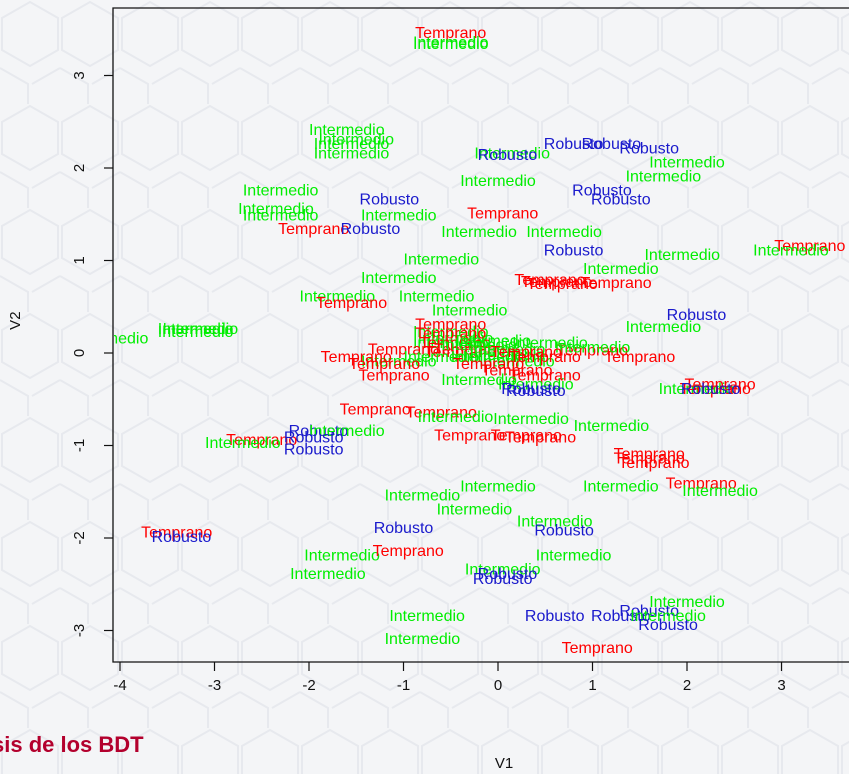  I want to click on x-tick-label: -4, so click(119, 685).